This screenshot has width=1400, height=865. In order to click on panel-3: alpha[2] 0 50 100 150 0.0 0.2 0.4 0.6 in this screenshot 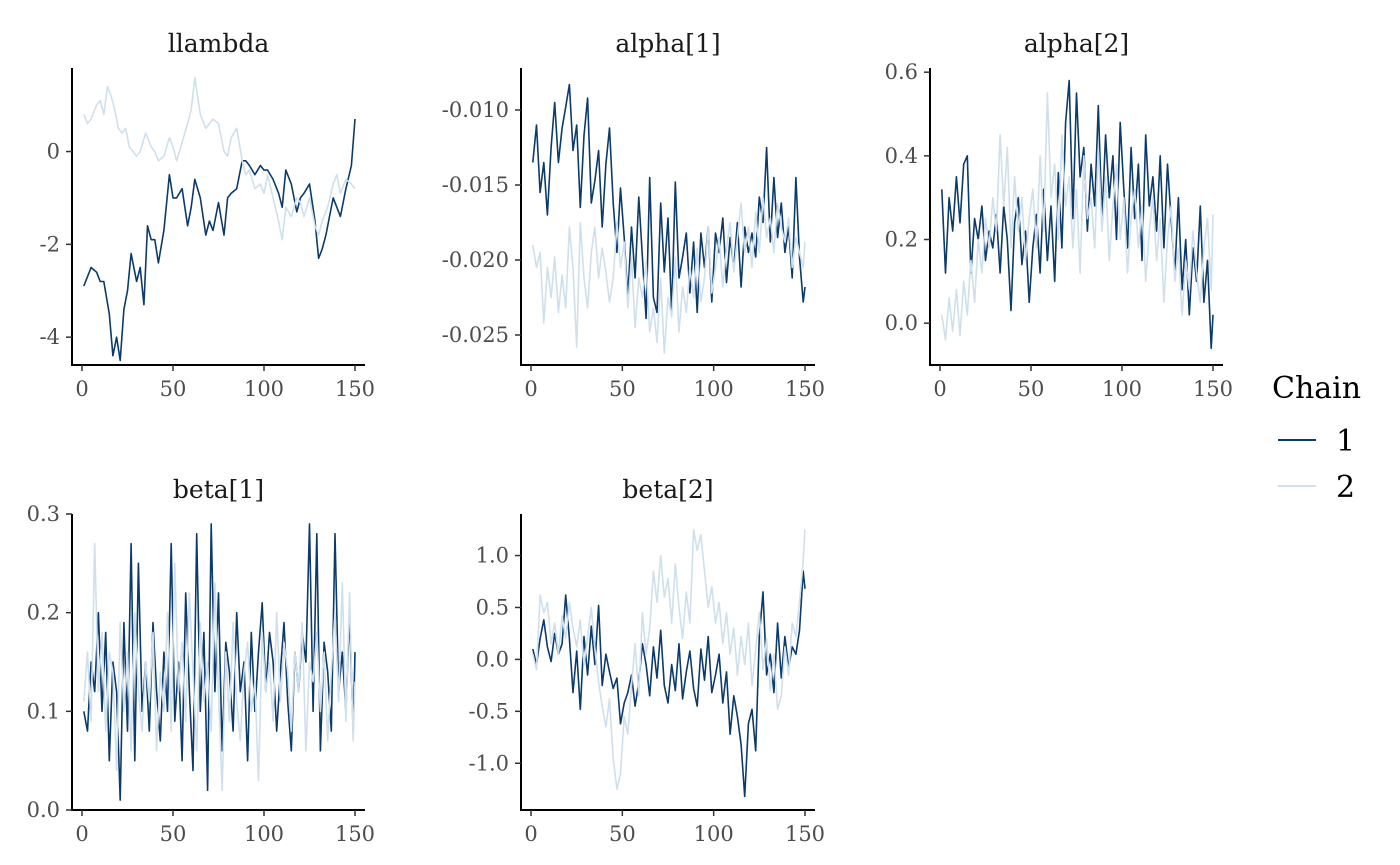, I will do `click(1059, 215)`.